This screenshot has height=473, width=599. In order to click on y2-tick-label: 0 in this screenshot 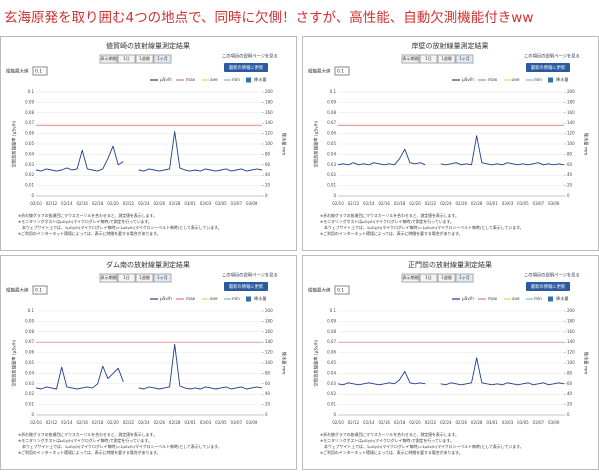, I will do `click(266, 195)`.